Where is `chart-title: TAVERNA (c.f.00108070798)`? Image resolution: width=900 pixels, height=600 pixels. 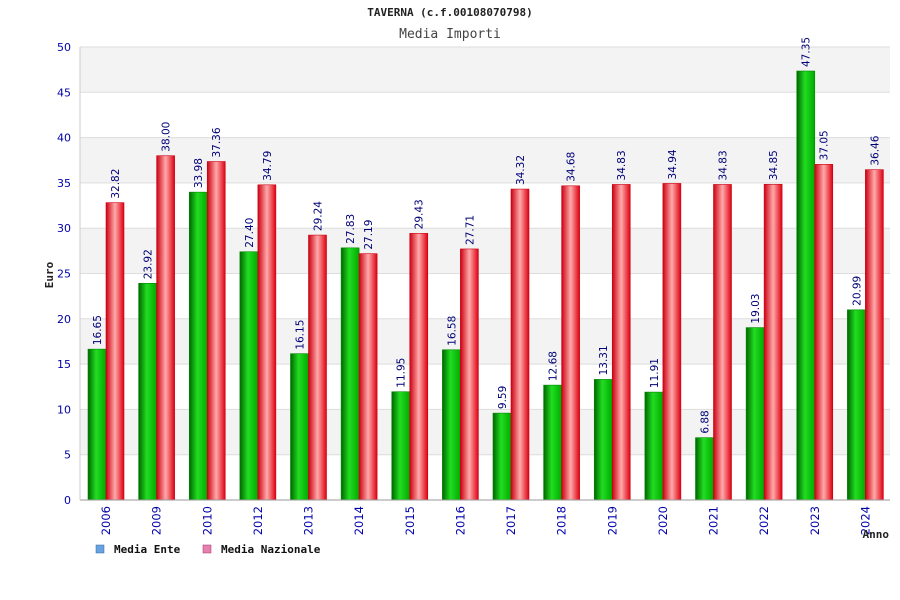
chart-title: TAVERNA (c.f.00108070798) is located at coordinates (450, 12).